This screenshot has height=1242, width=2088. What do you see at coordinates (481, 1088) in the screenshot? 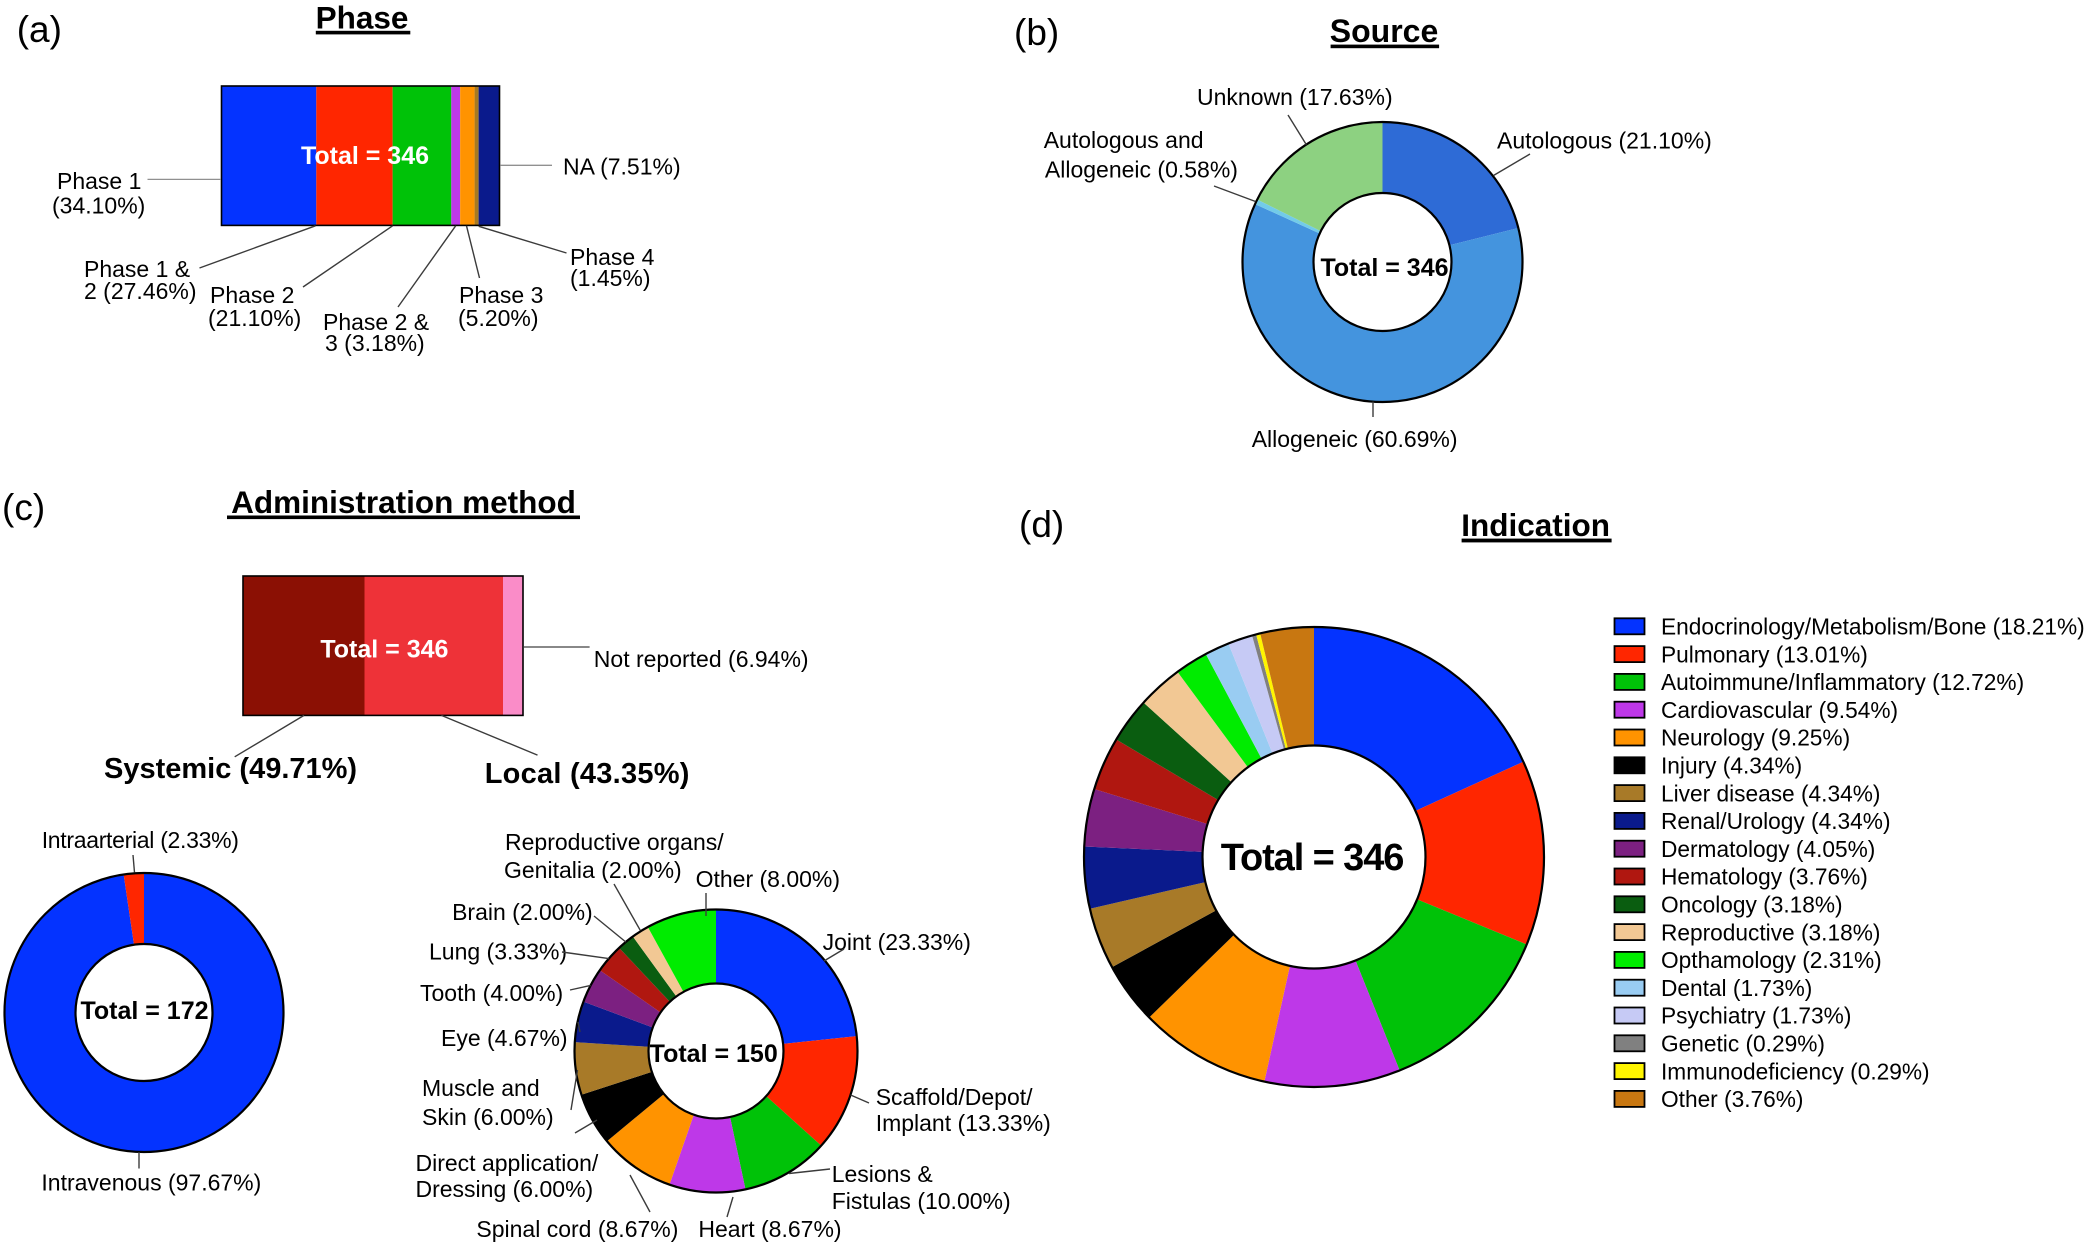
I see `svg-text: Muscle and` at bounding box center [481, 1088].